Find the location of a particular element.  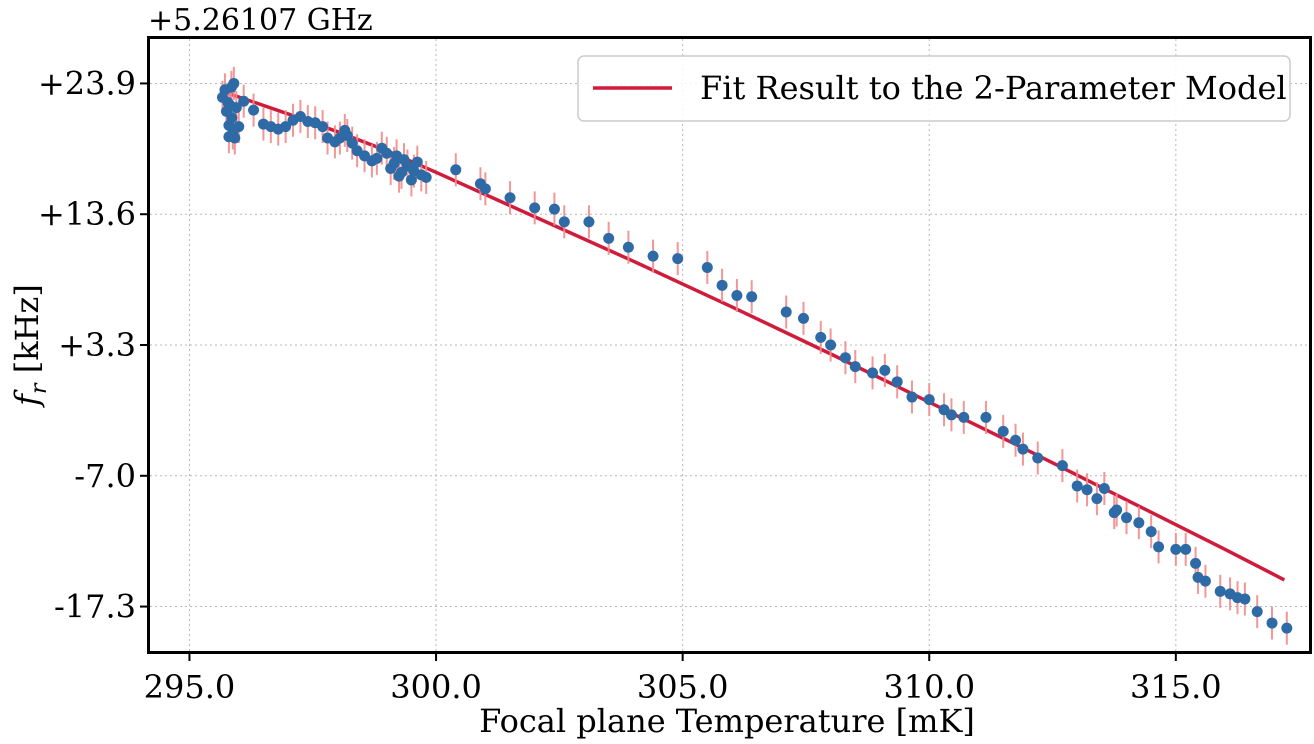

y-axis-label: fr [kHz] is located at coordinates (30, 346).